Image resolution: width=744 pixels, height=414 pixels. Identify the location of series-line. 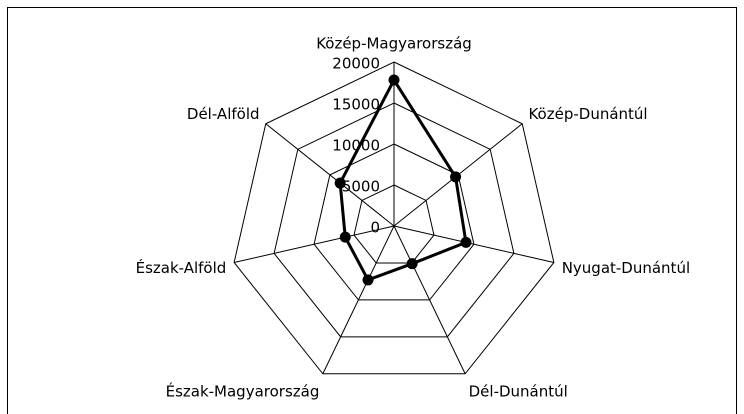
(403, 179).